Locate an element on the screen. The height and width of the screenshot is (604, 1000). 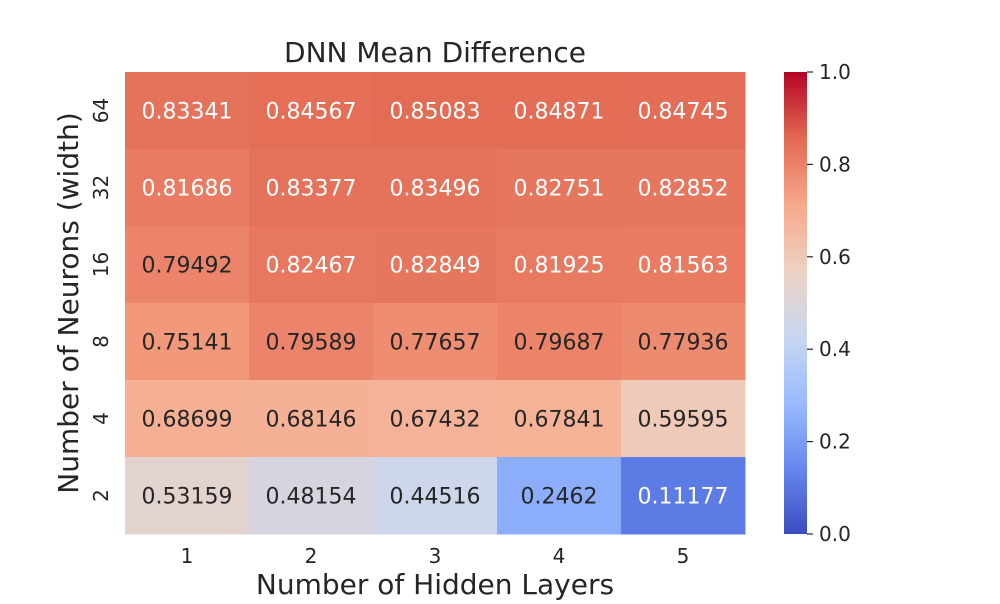
cell-value-label: 0.83377 is located at coordinates (311, 189).